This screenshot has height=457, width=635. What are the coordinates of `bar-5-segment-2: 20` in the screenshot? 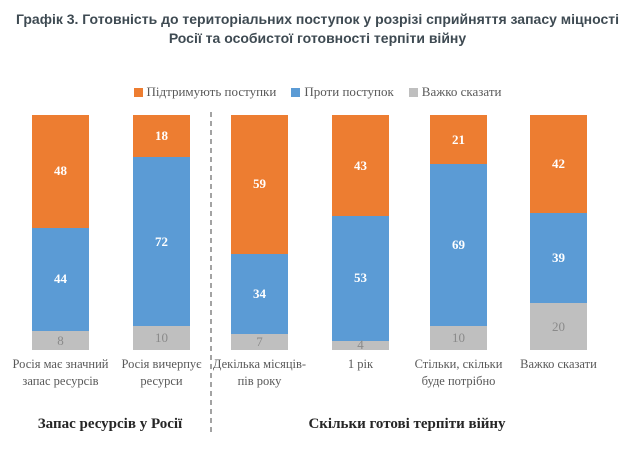 It's located at (558, 326).